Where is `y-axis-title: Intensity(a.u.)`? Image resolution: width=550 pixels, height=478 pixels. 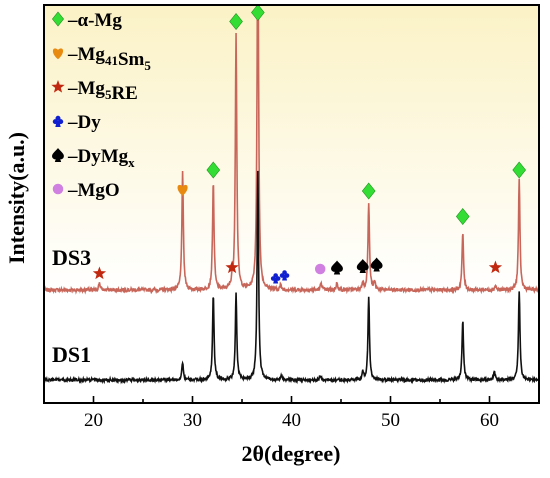 y-axis-title: Intensity(a.u.) is located at coordinates (16, 198).